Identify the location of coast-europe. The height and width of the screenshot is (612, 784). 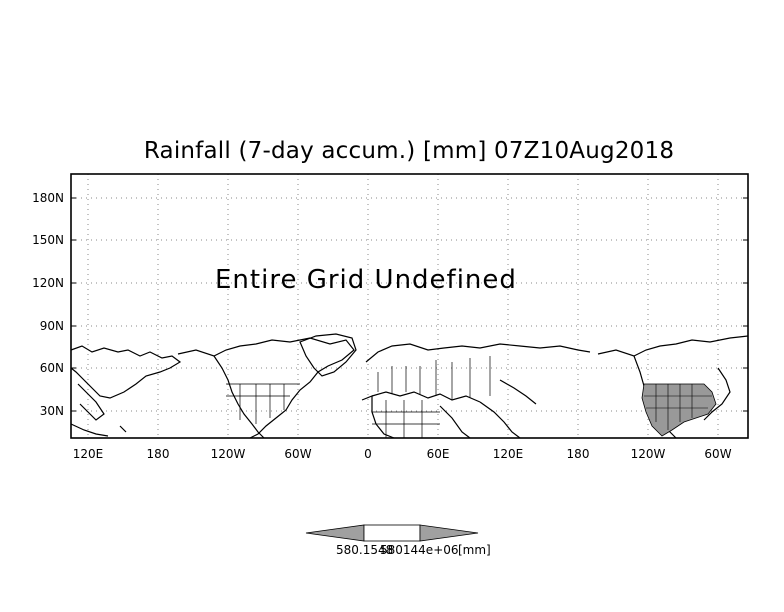
(478, 353).